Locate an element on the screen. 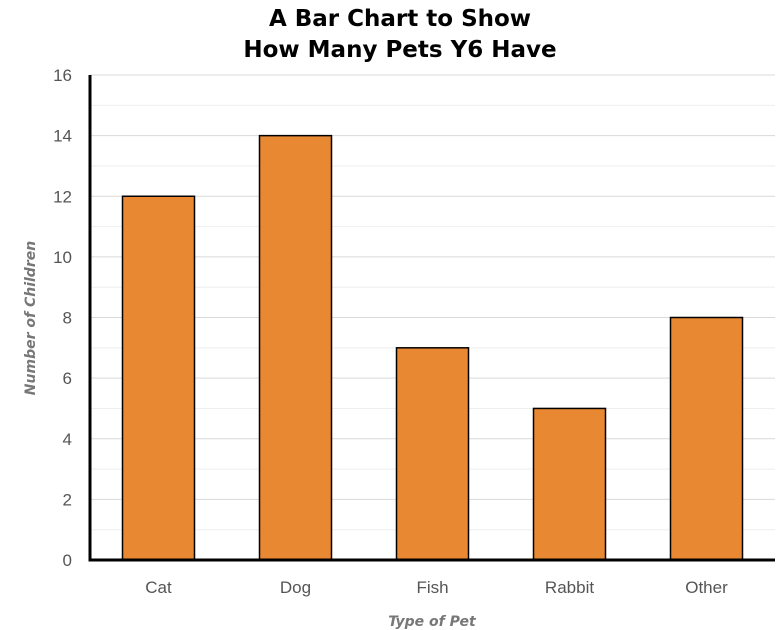 The image size is (779, 630). y-tick-label: 14 is located at coordinates (62, 136).